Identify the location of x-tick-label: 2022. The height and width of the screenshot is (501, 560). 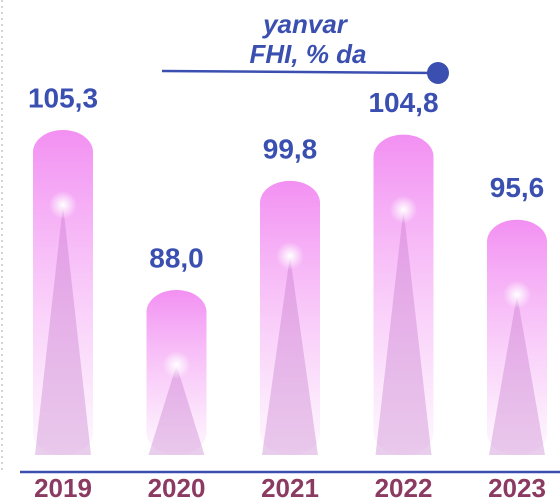
(404, 487).